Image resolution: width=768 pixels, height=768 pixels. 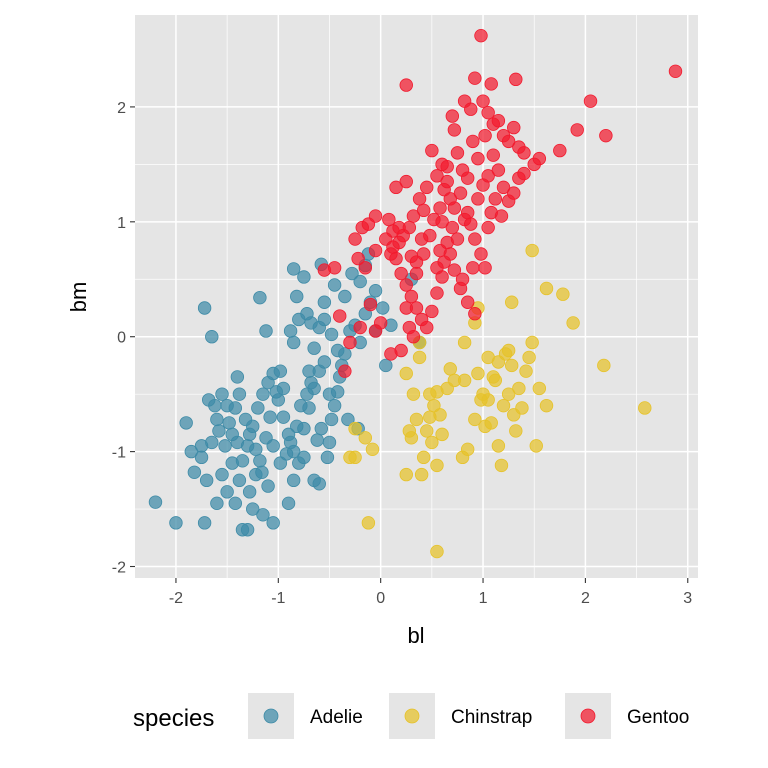 What do you see at coordinates (483, 598) in the screenshot?
I see `x-tick-label: 1` at bounding box center [483, 598].